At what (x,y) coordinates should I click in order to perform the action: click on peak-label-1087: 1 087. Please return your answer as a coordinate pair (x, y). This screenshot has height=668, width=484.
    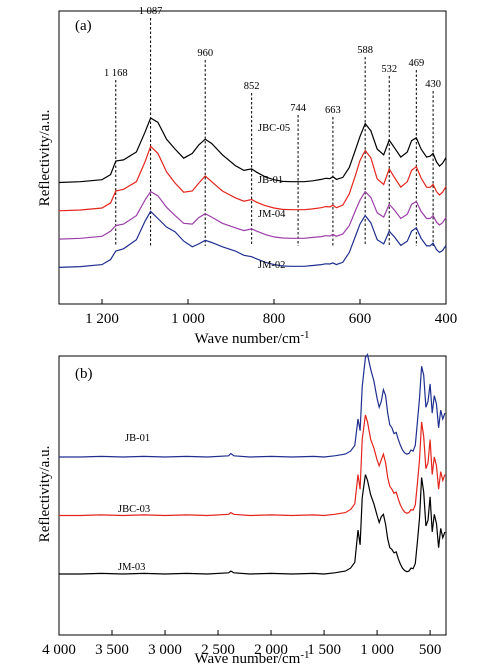
    Looking at the image, I should click on (151, 11).